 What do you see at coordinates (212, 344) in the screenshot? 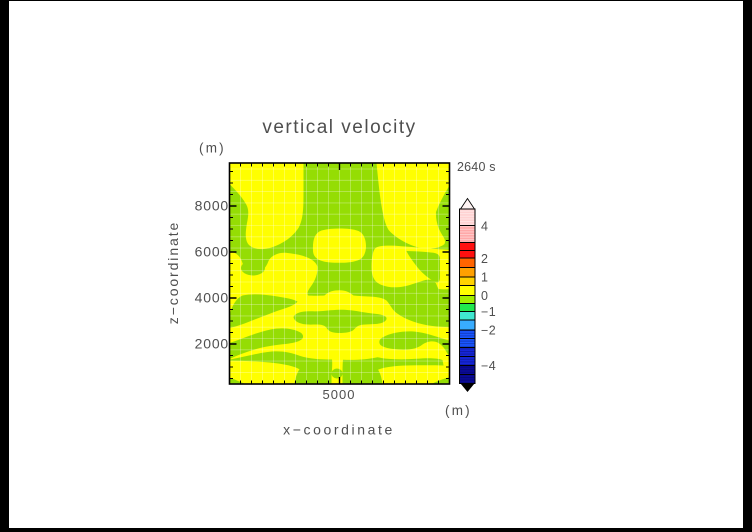
I see `svg-text: 2000` at bounding box center [212, 344].